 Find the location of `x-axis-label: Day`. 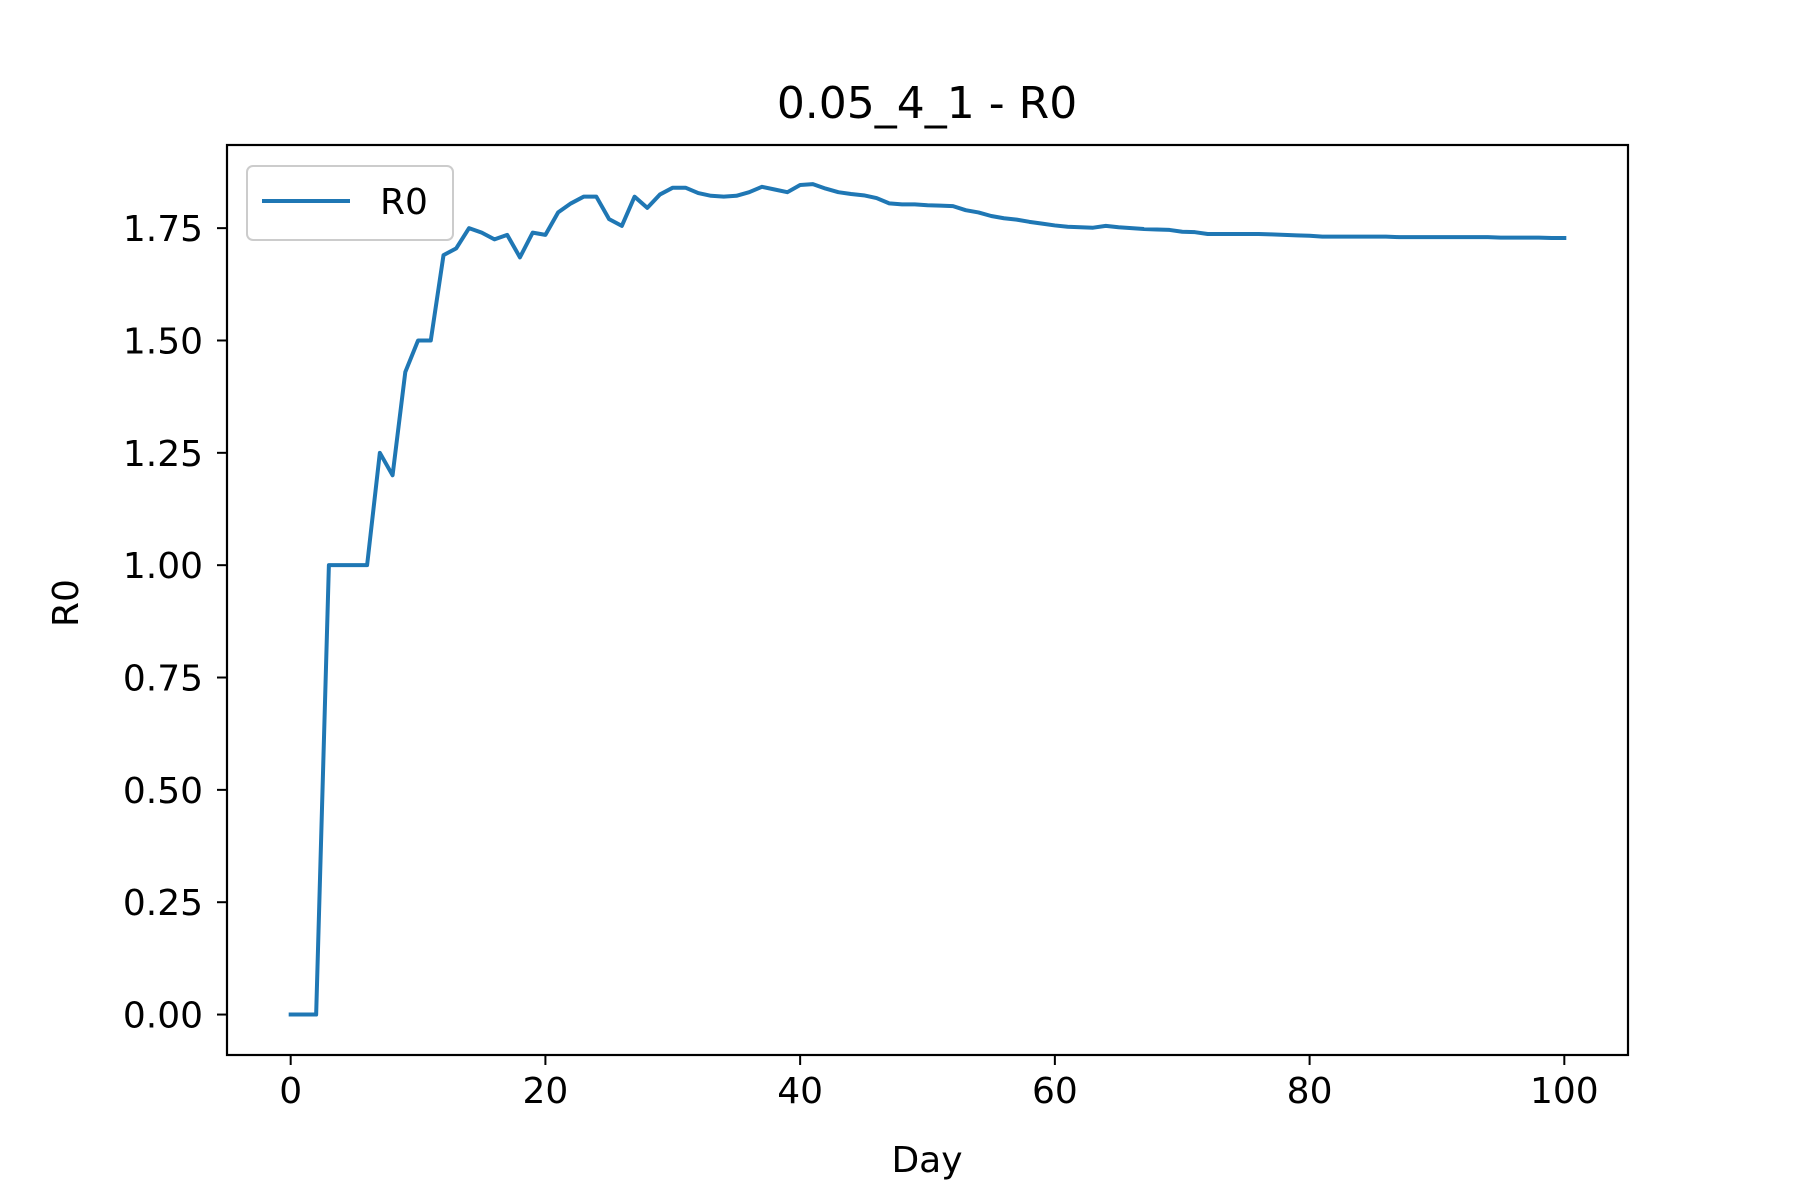

x-axis-label: Day is located at coordinates (926, 1160).